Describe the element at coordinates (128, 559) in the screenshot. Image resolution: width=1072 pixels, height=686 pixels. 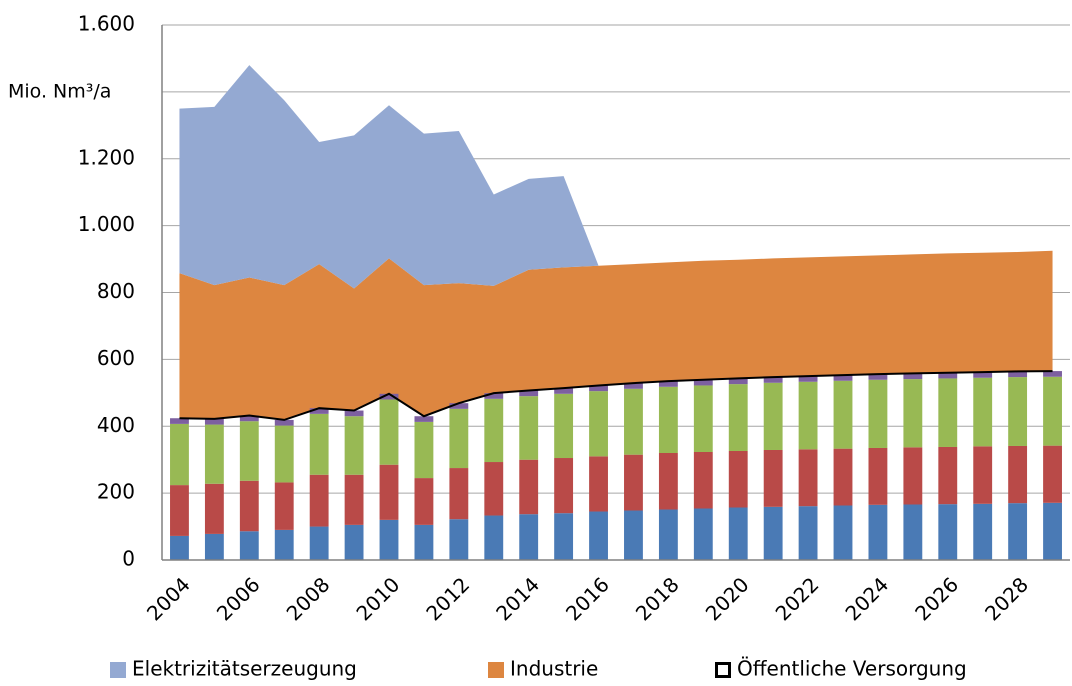
I see `y-tick-label: 0` at that location.